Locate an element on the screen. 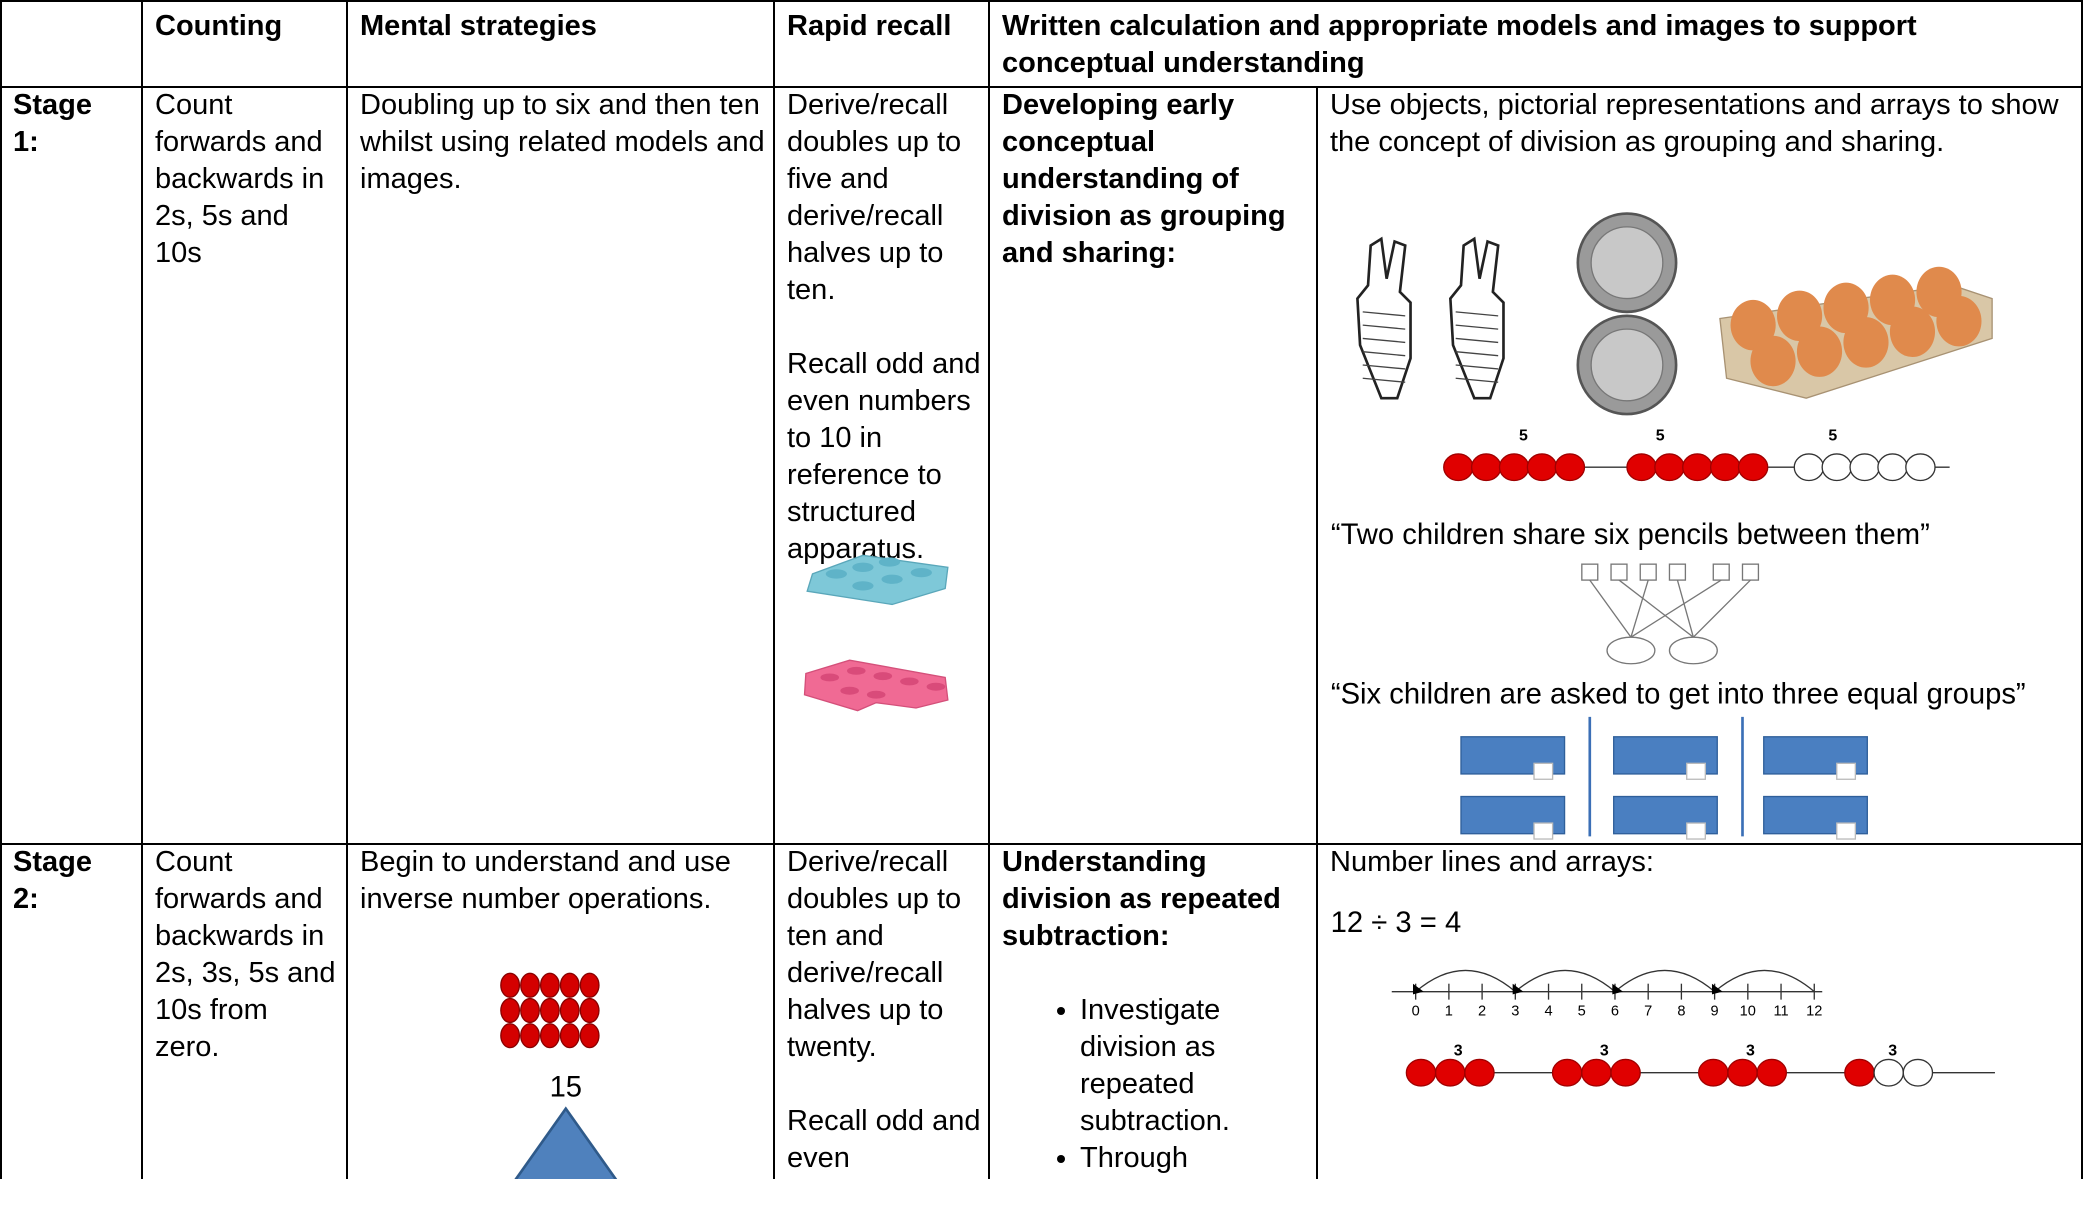 The image size is (2083, 1214). number-label: 2 is located at coordinates (1482, 1012).